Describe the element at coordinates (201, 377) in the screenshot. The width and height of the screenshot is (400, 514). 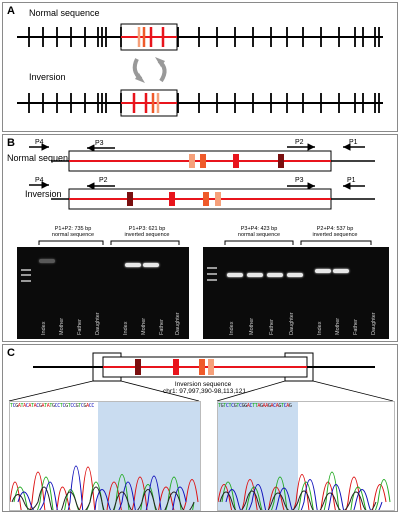
I see `panel-c-diagram` at that location.